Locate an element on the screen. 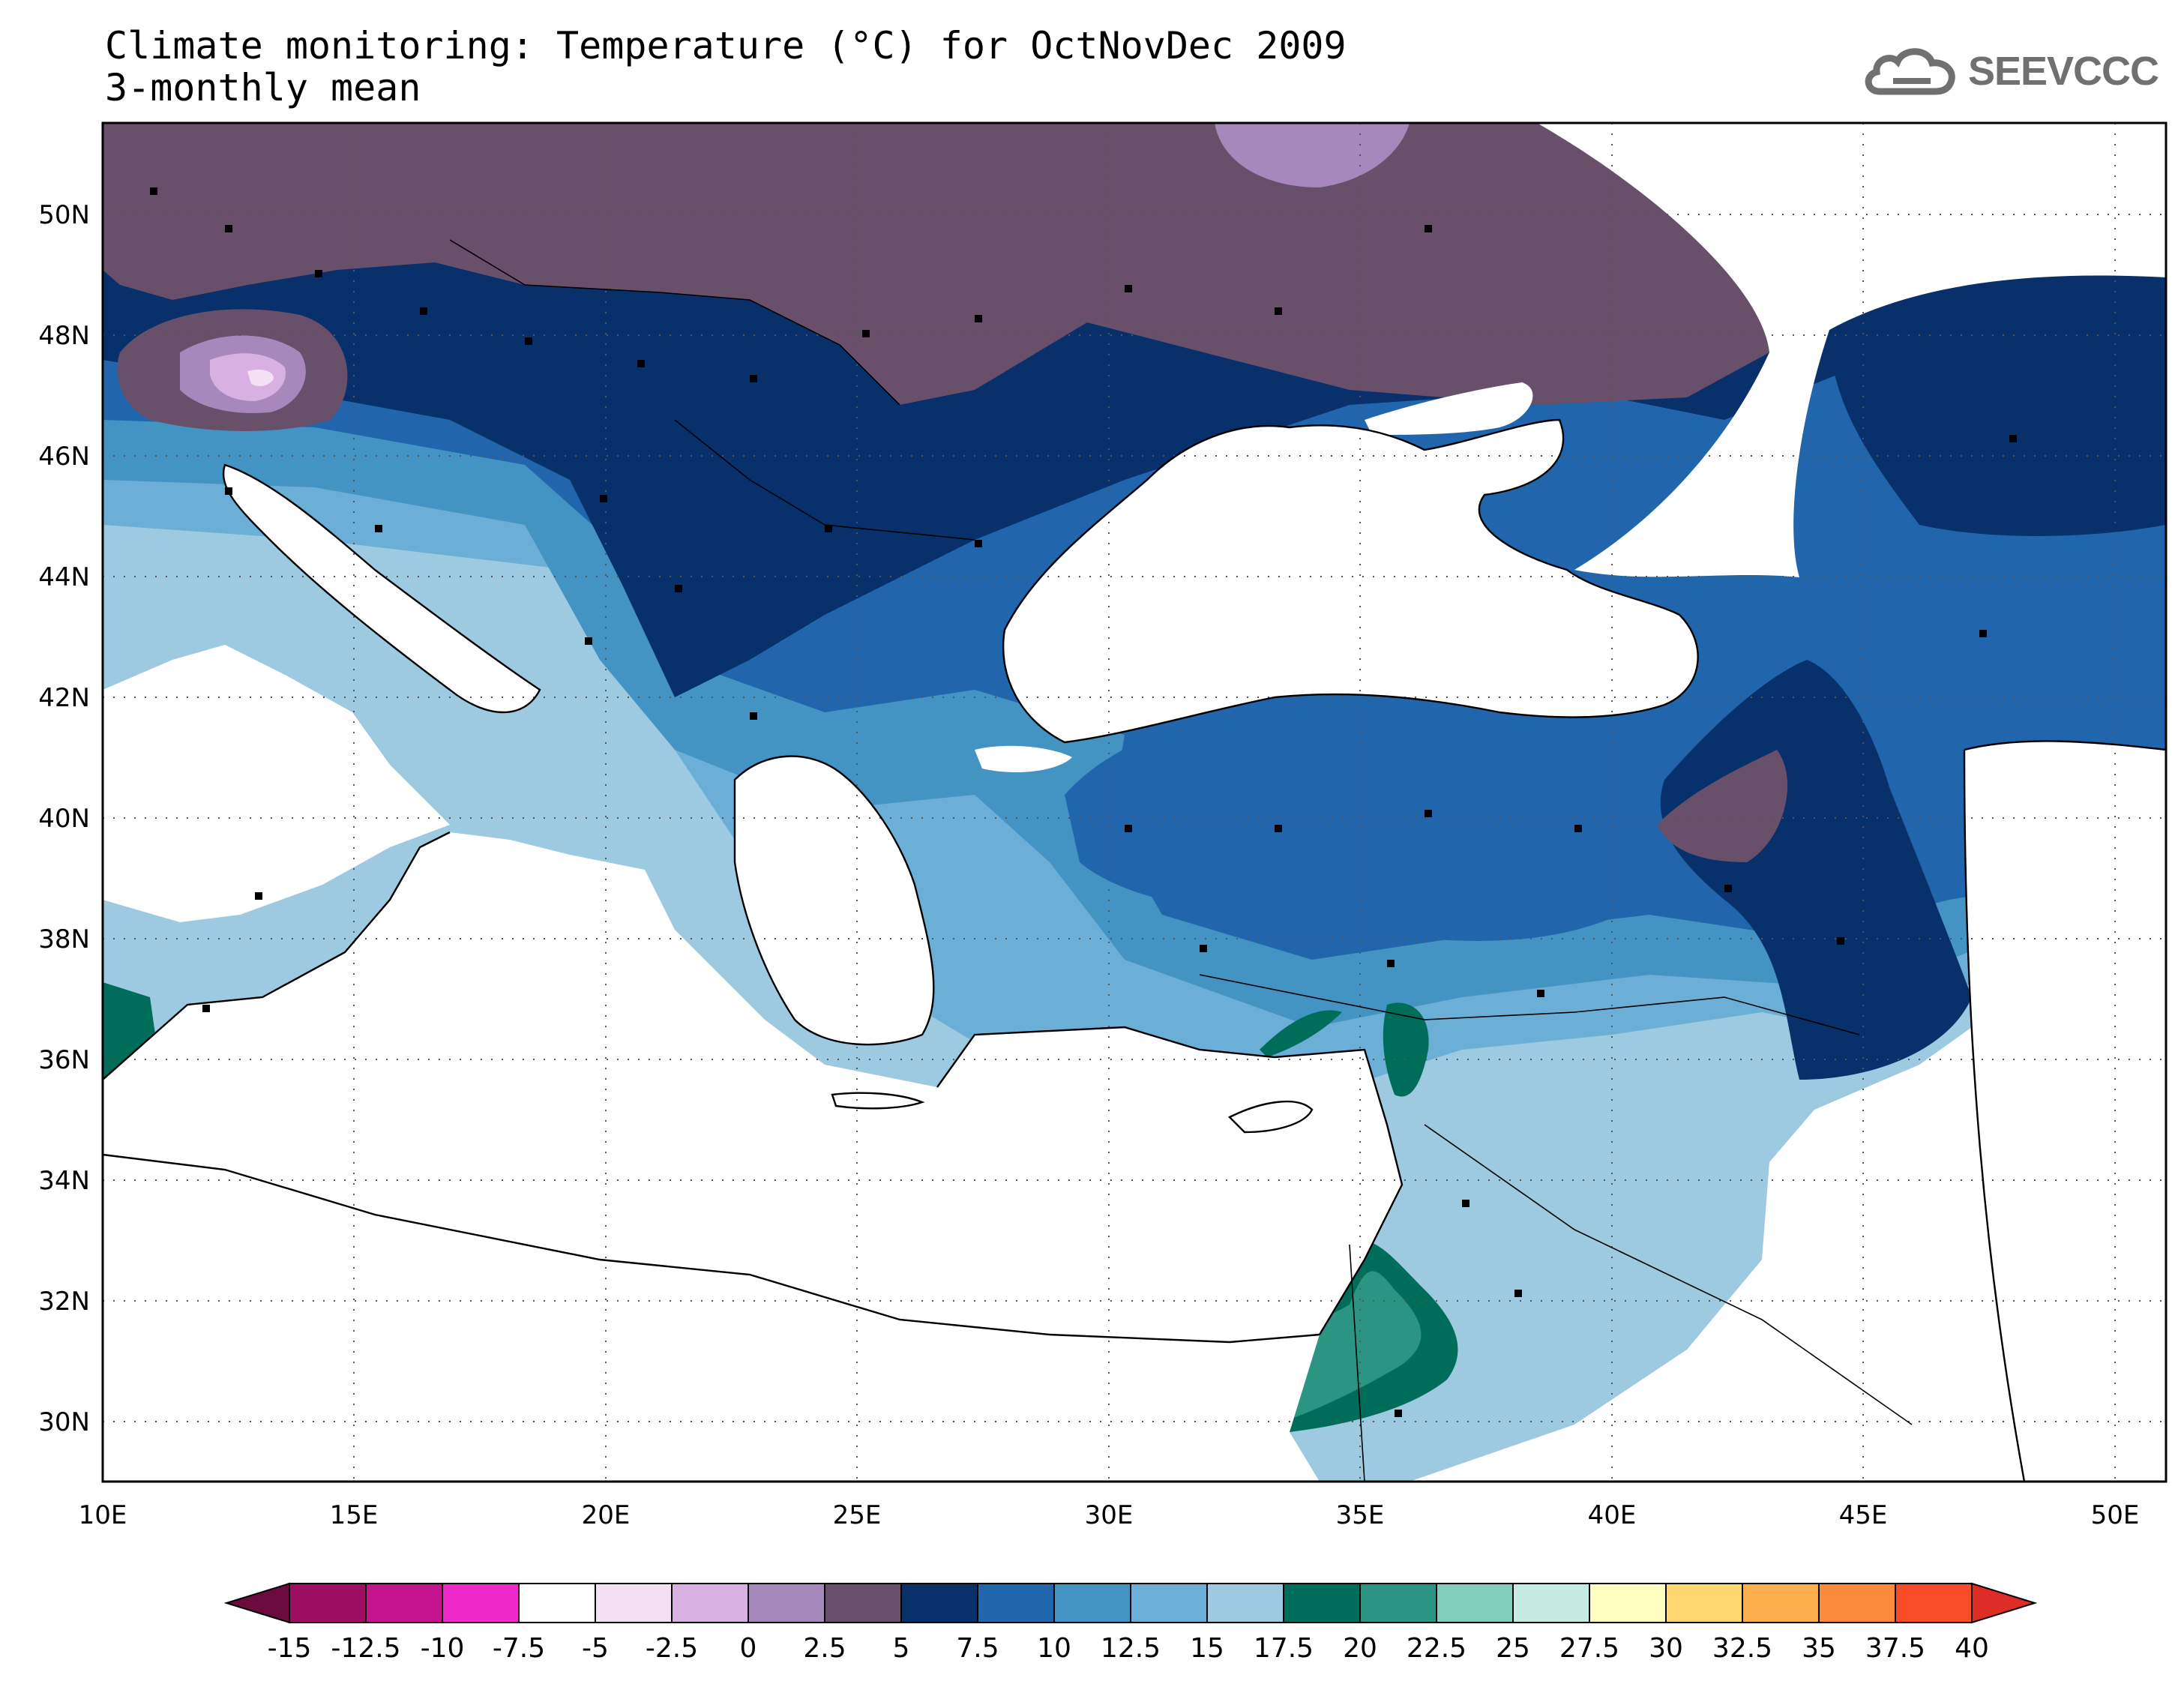 The height and width of the screenshot is (1687, 2184). lat-tick-label: 50N is located at coordinates (64, 215).